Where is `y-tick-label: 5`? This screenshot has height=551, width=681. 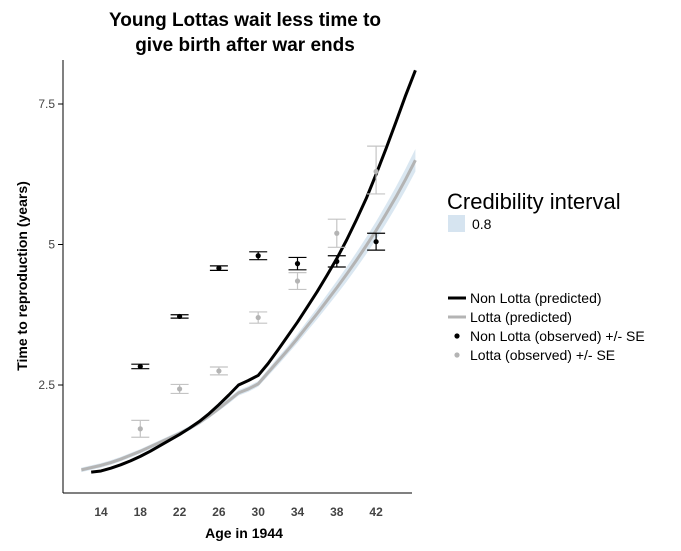 y-tick-label: 5 is located at coordinates (51, 245).